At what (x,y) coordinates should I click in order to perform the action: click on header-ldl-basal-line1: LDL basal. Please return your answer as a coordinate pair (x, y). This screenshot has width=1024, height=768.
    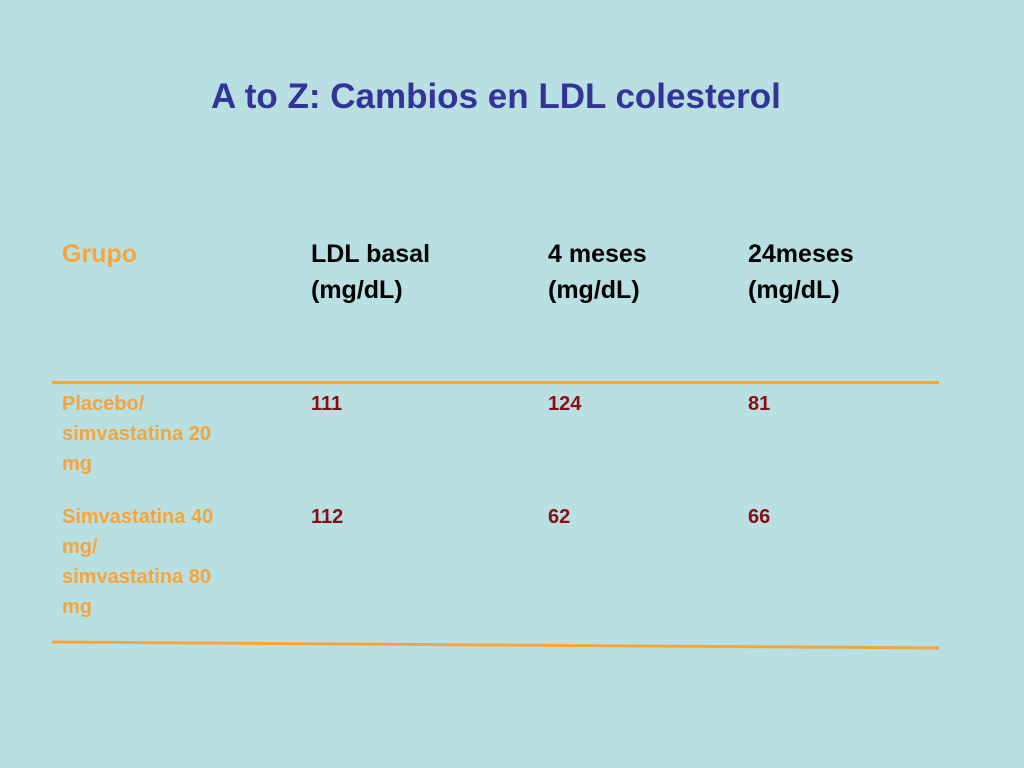
    Looking at the image, I should click on (371, 254).